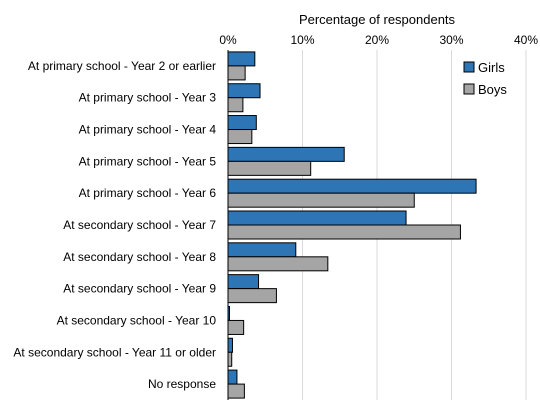  What do you see at coordinates (377, 19) in the screenshot?
I see `x-axis-title: Percentage of respondents` at bounding box center [377, 19].